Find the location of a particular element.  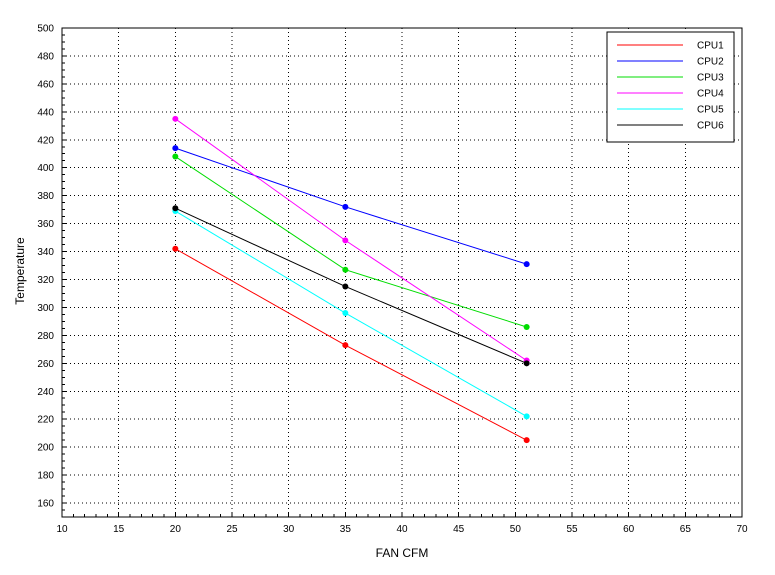

legend-label: CPU4 is located at coordinates (710, 94).